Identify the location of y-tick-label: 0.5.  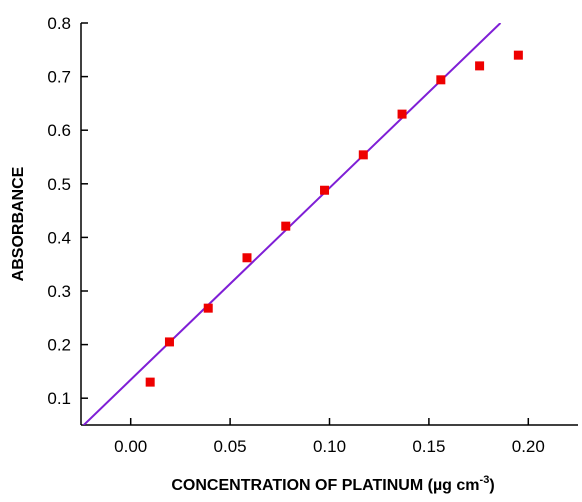
(59, 184).